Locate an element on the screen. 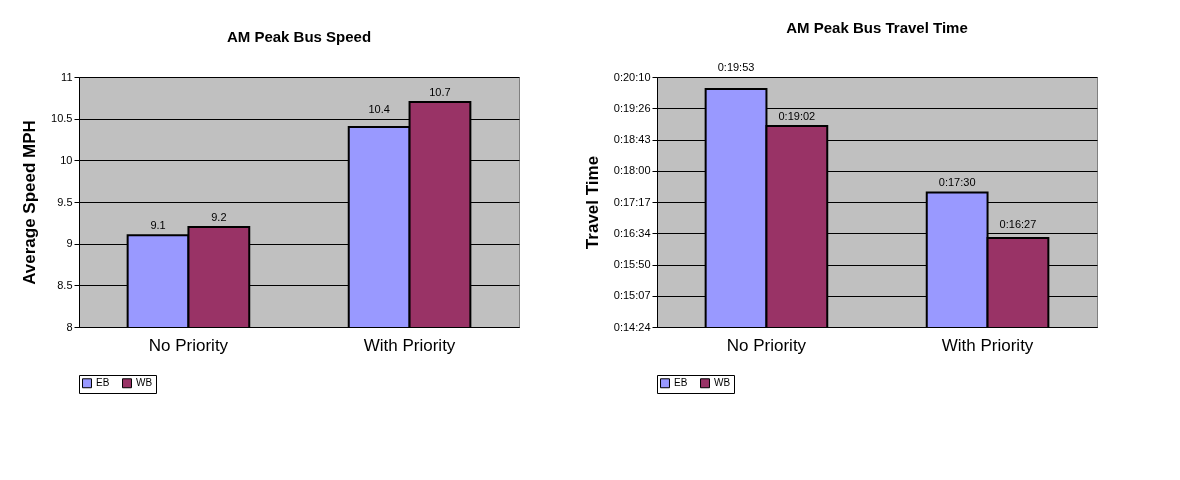 Image resolution: width=1180 pixels, height=480 pixels. data-label: 0:19:53 is located at coordinates (736, 67).